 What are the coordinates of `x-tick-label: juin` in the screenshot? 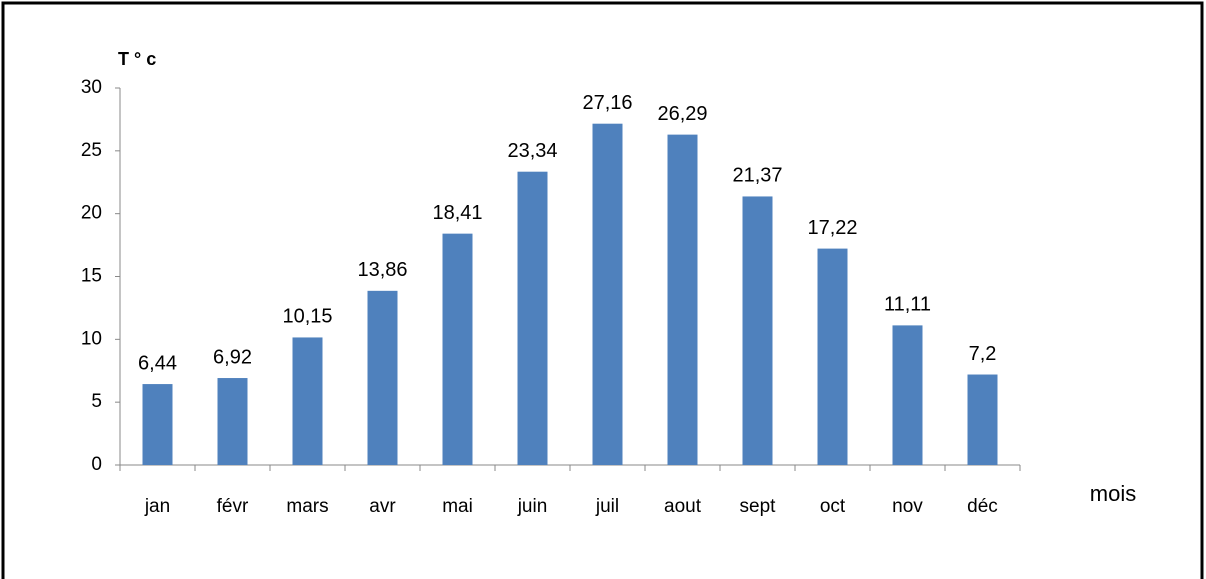 It's located at (532, 506).